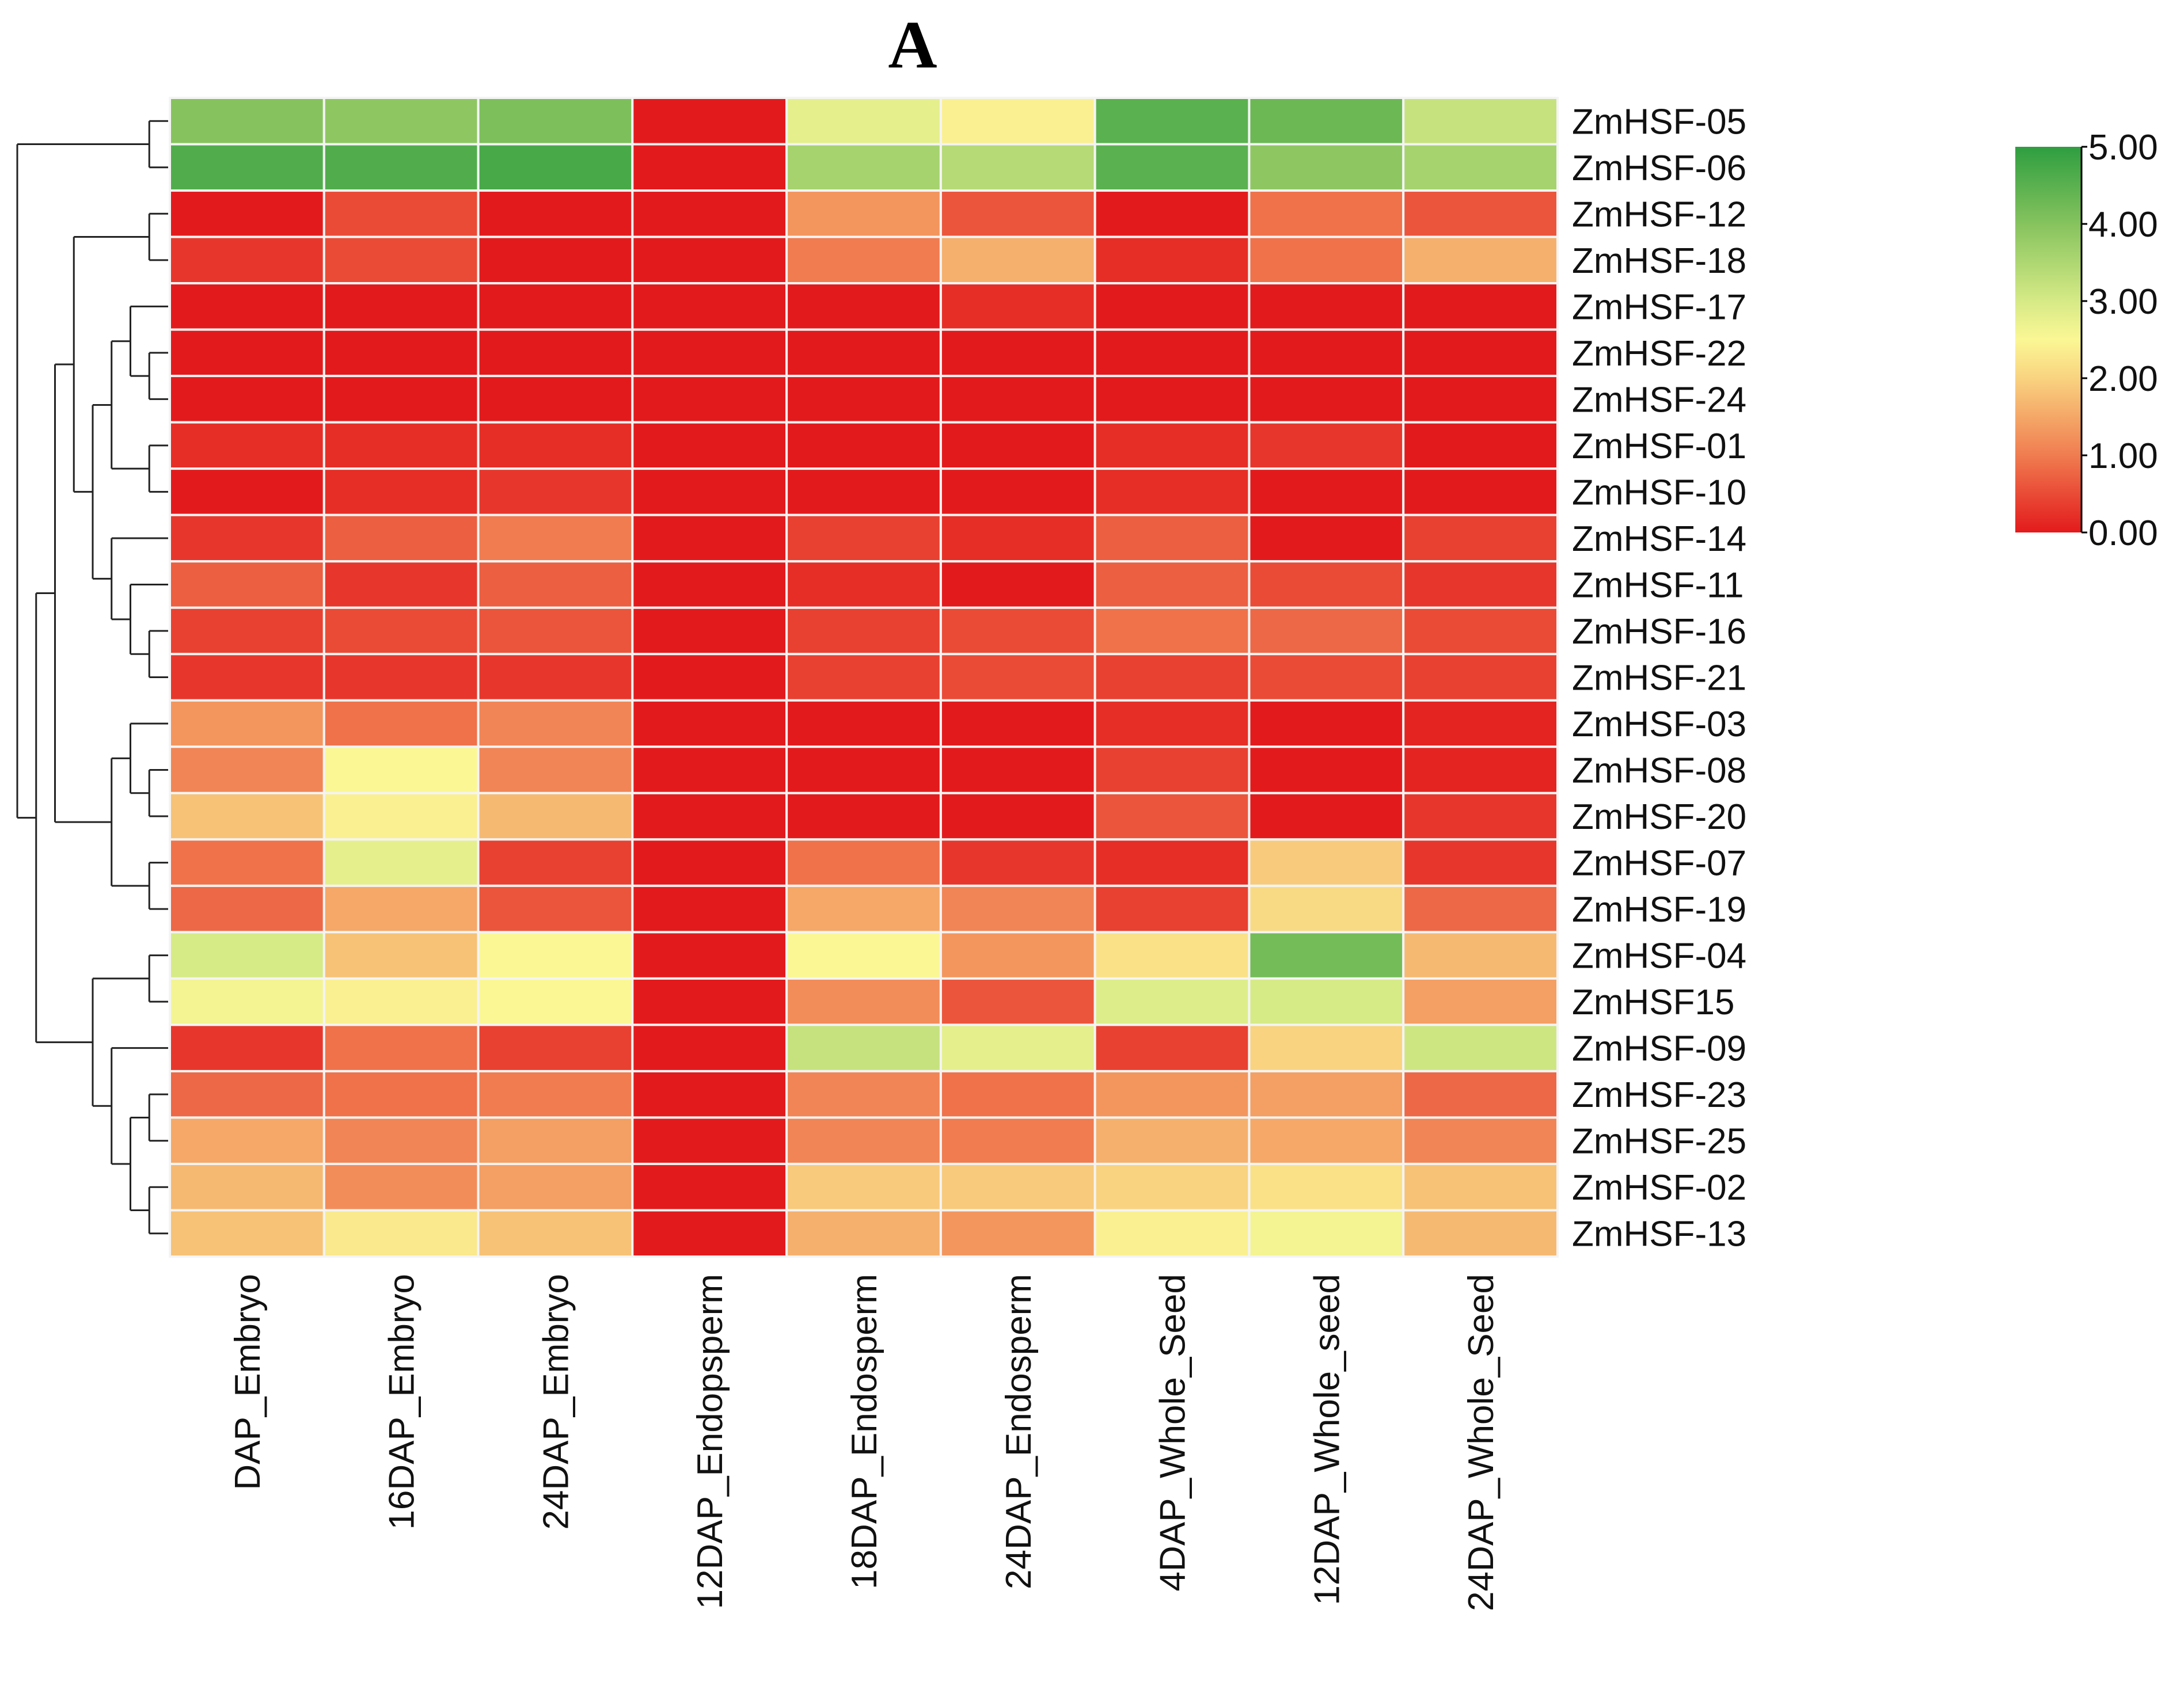 This screenshot has height=1682, width=2184. I want to click on row-label: ZmHSF-05, so click(1659, 122).